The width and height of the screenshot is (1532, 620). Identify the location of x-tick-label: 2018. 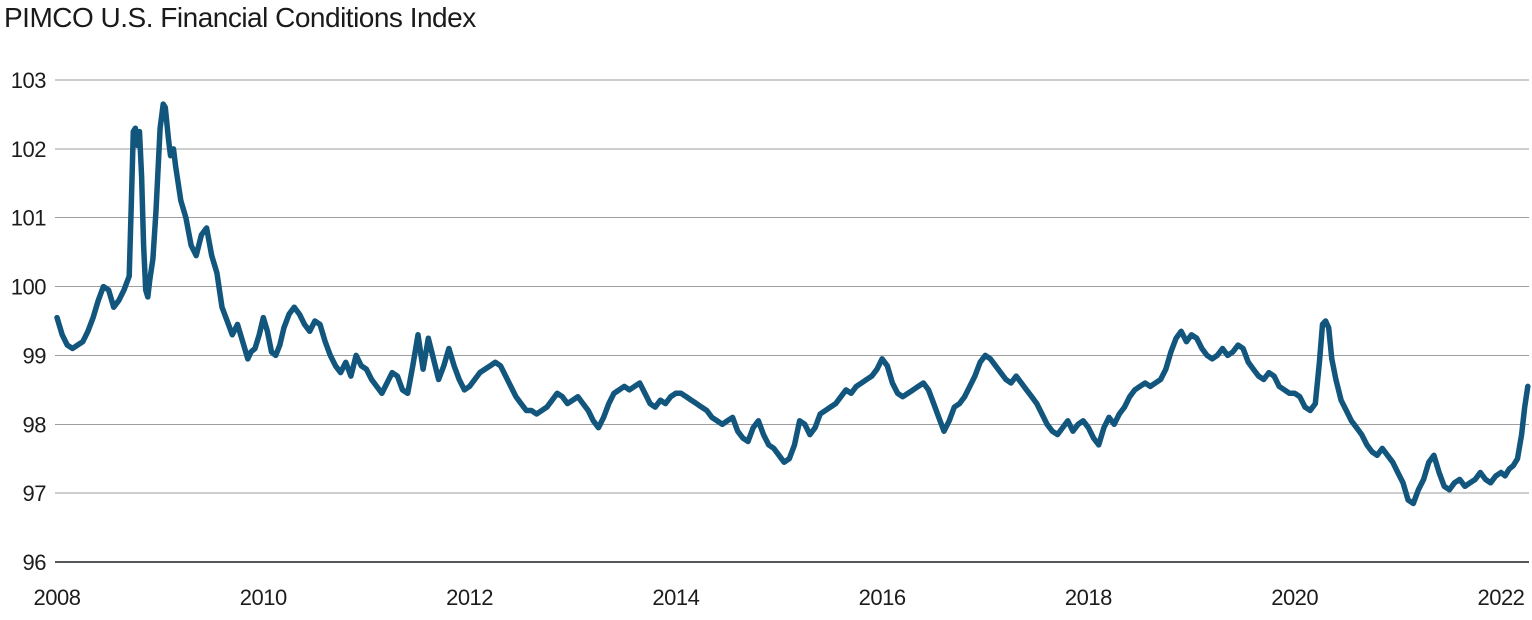
(1088, 597).